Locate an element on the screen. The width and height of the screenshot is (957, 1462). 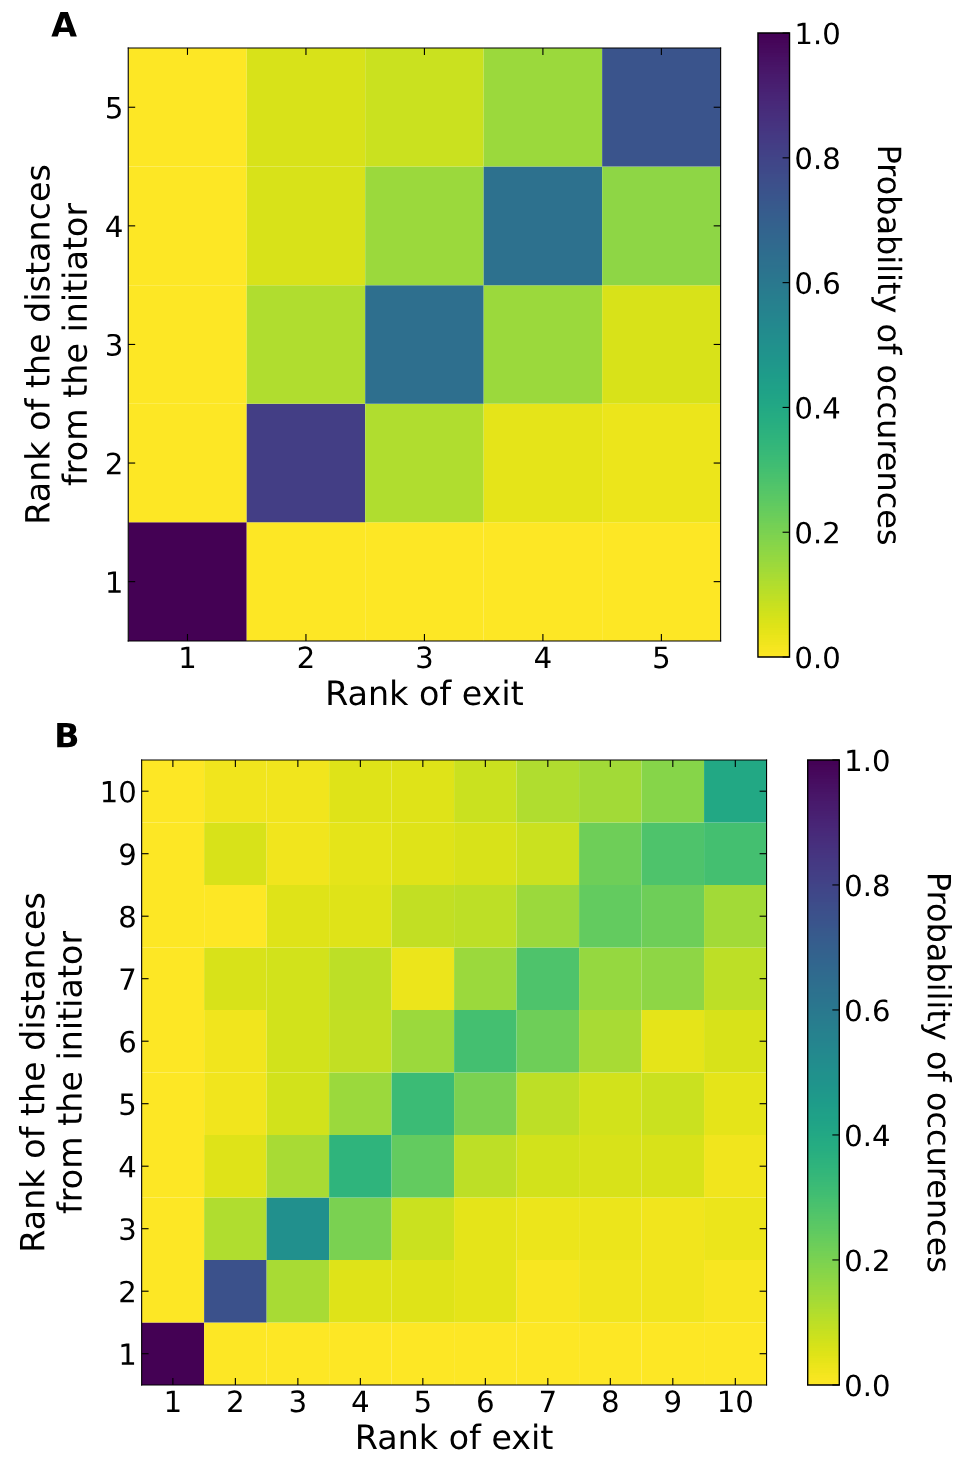
y-tick-label: 8 is located at coordinates (127, 916).